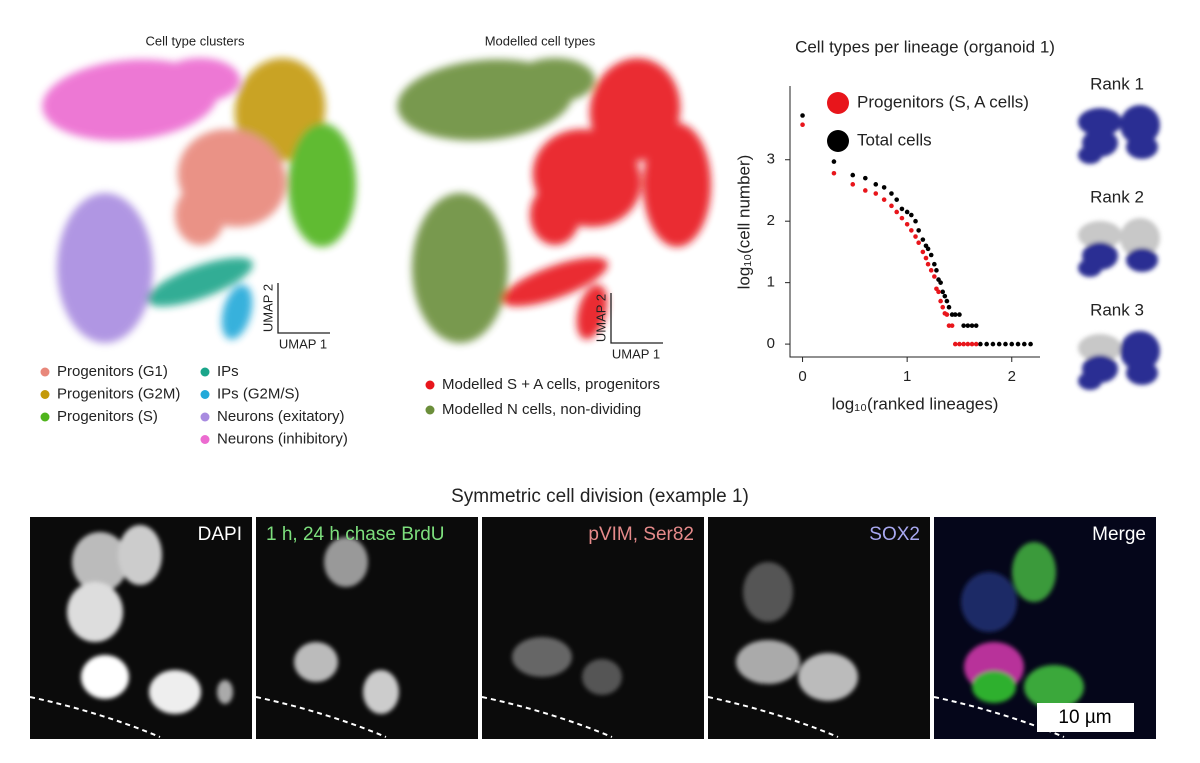 This screenshot has height=763, width=1200. Describe the element at coordinates (195, 40) in the screenshot. I see `umap-title: Cell type clusters` at that location.